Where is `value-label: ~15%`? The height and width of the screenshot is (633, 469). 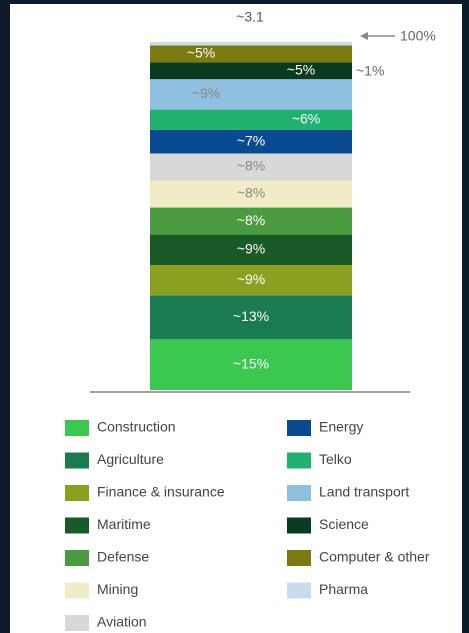
value-label: ~15% is located at coordinates (251, 363).